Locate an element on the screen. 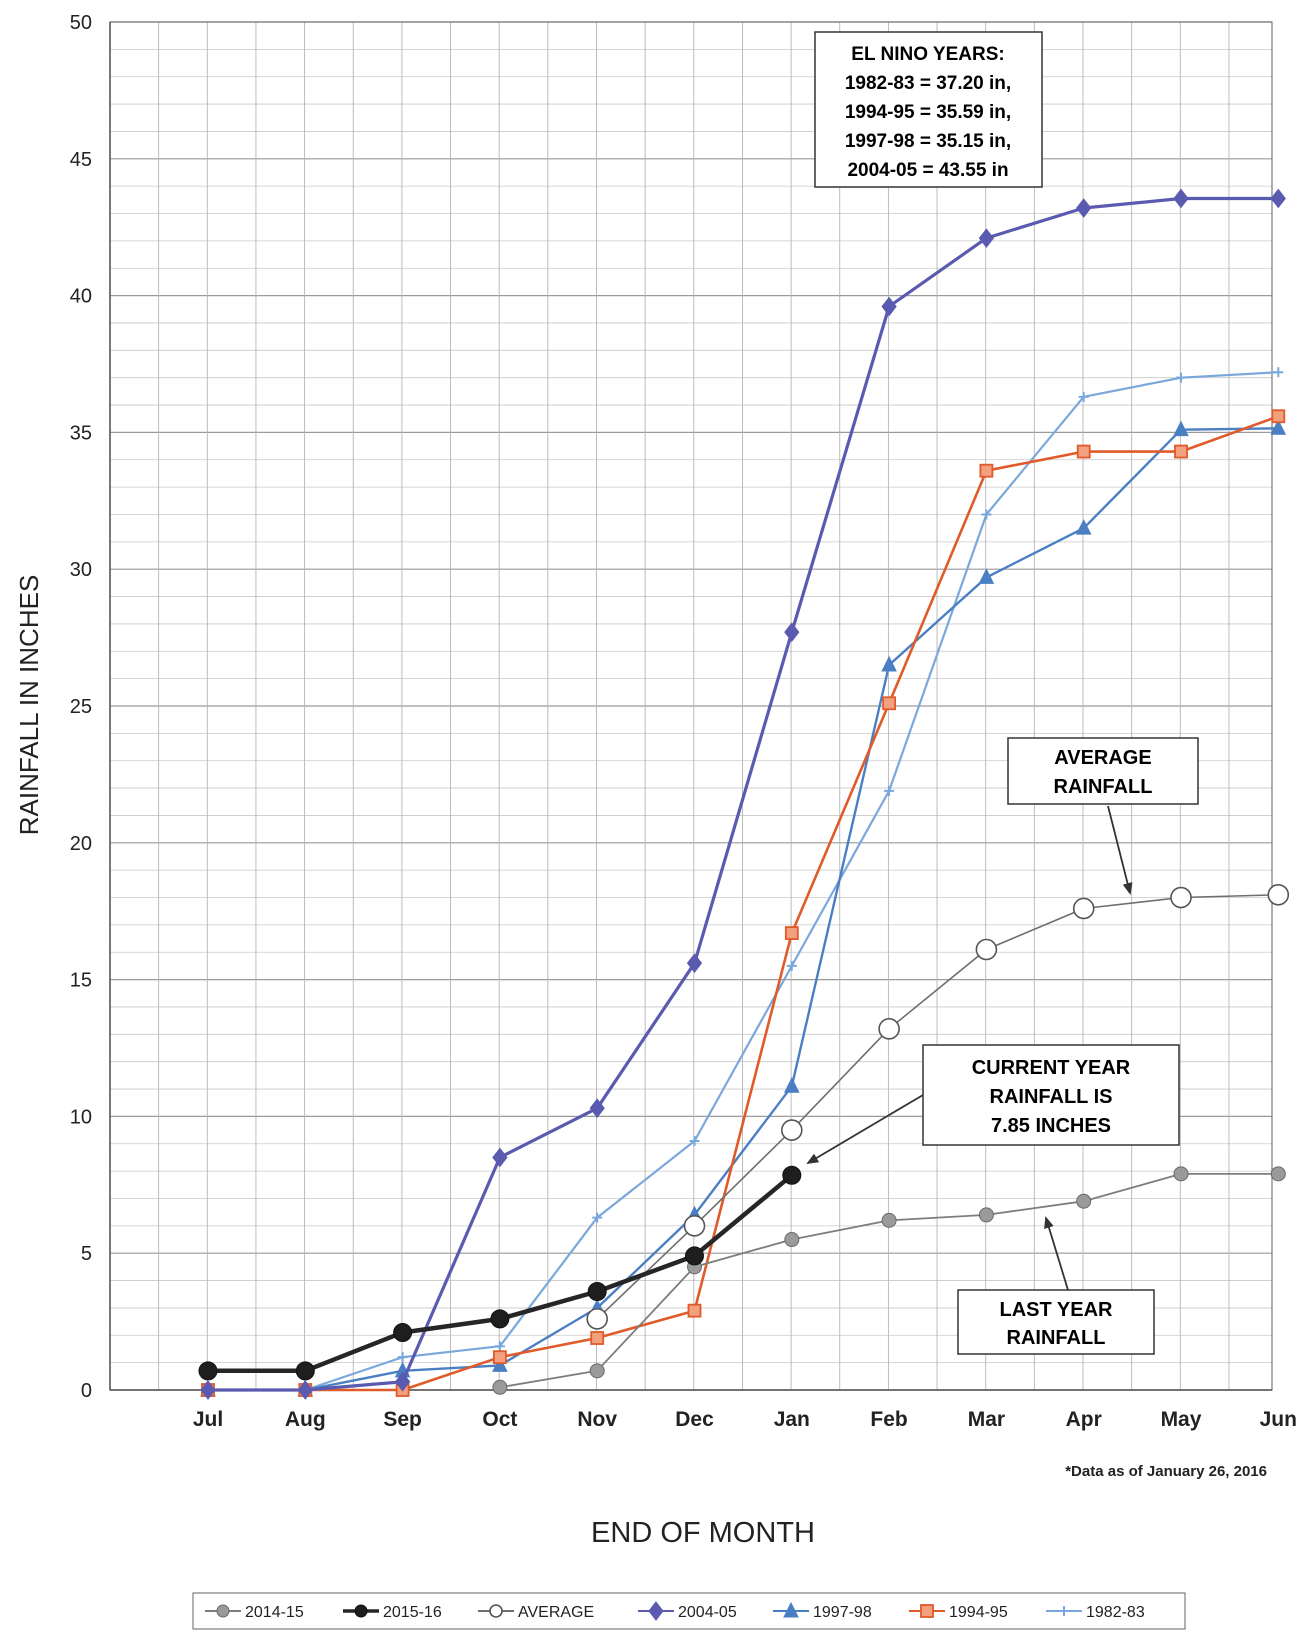  x-tick-label: Feb is located at coordinates (888, 1419).